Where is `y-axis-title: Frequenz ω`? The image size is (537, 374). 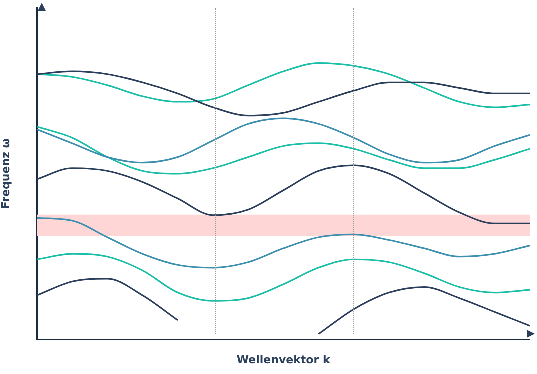 y-axis-title: Frequenz ω is located at coordinates (6, 174).